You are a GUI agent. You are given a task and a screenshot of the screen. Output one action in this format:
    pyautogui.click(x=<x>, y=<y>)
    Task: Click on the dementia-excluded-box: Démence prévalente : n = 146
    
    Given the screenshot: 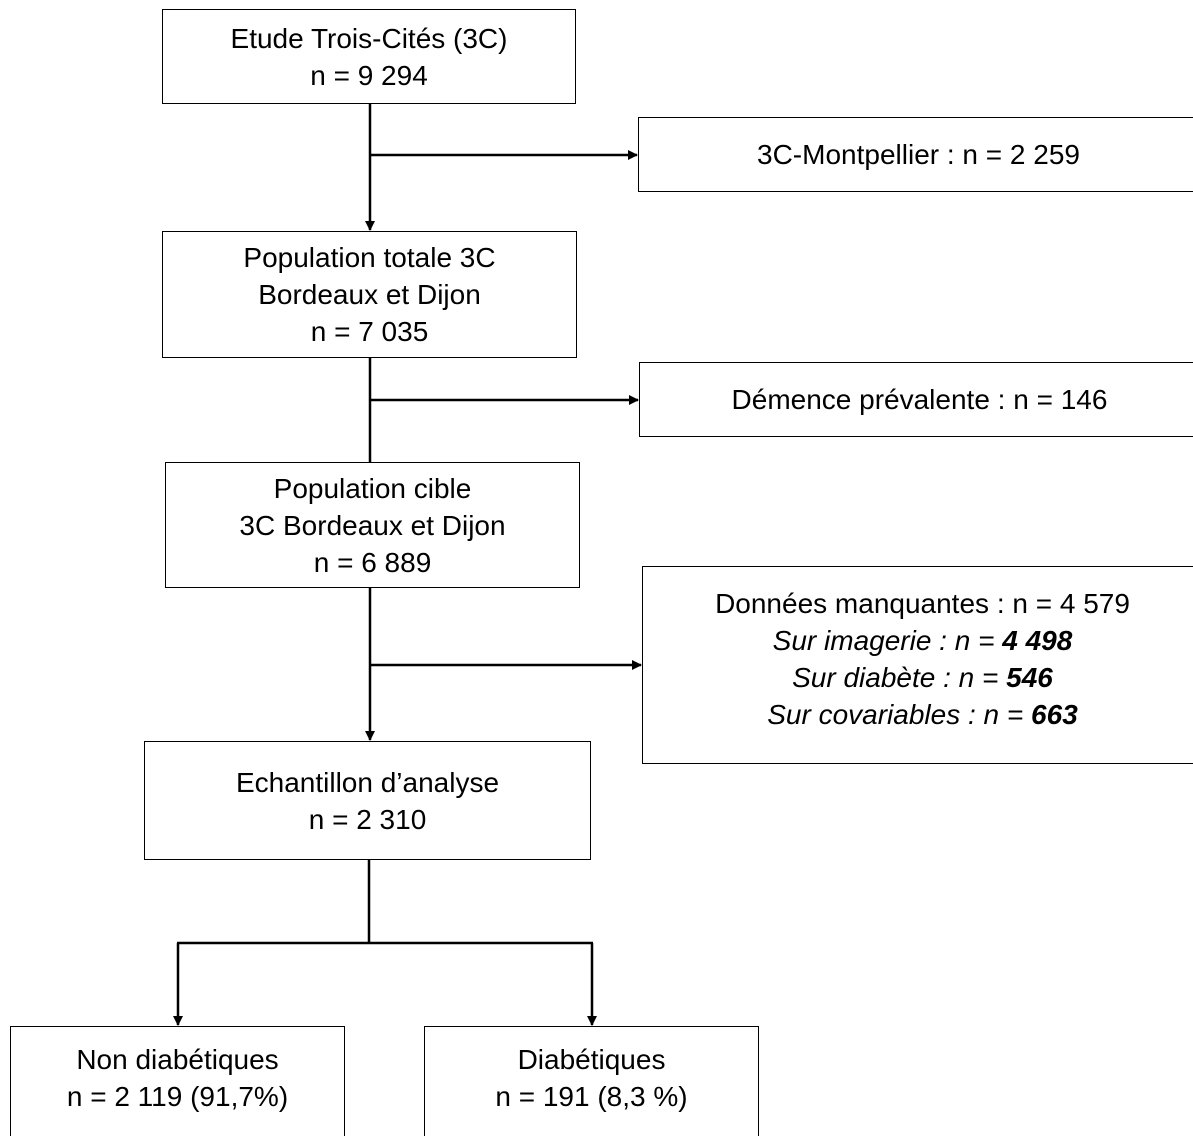 What is the action you would take?
    pyautogui.click(x=916, y=399)
    